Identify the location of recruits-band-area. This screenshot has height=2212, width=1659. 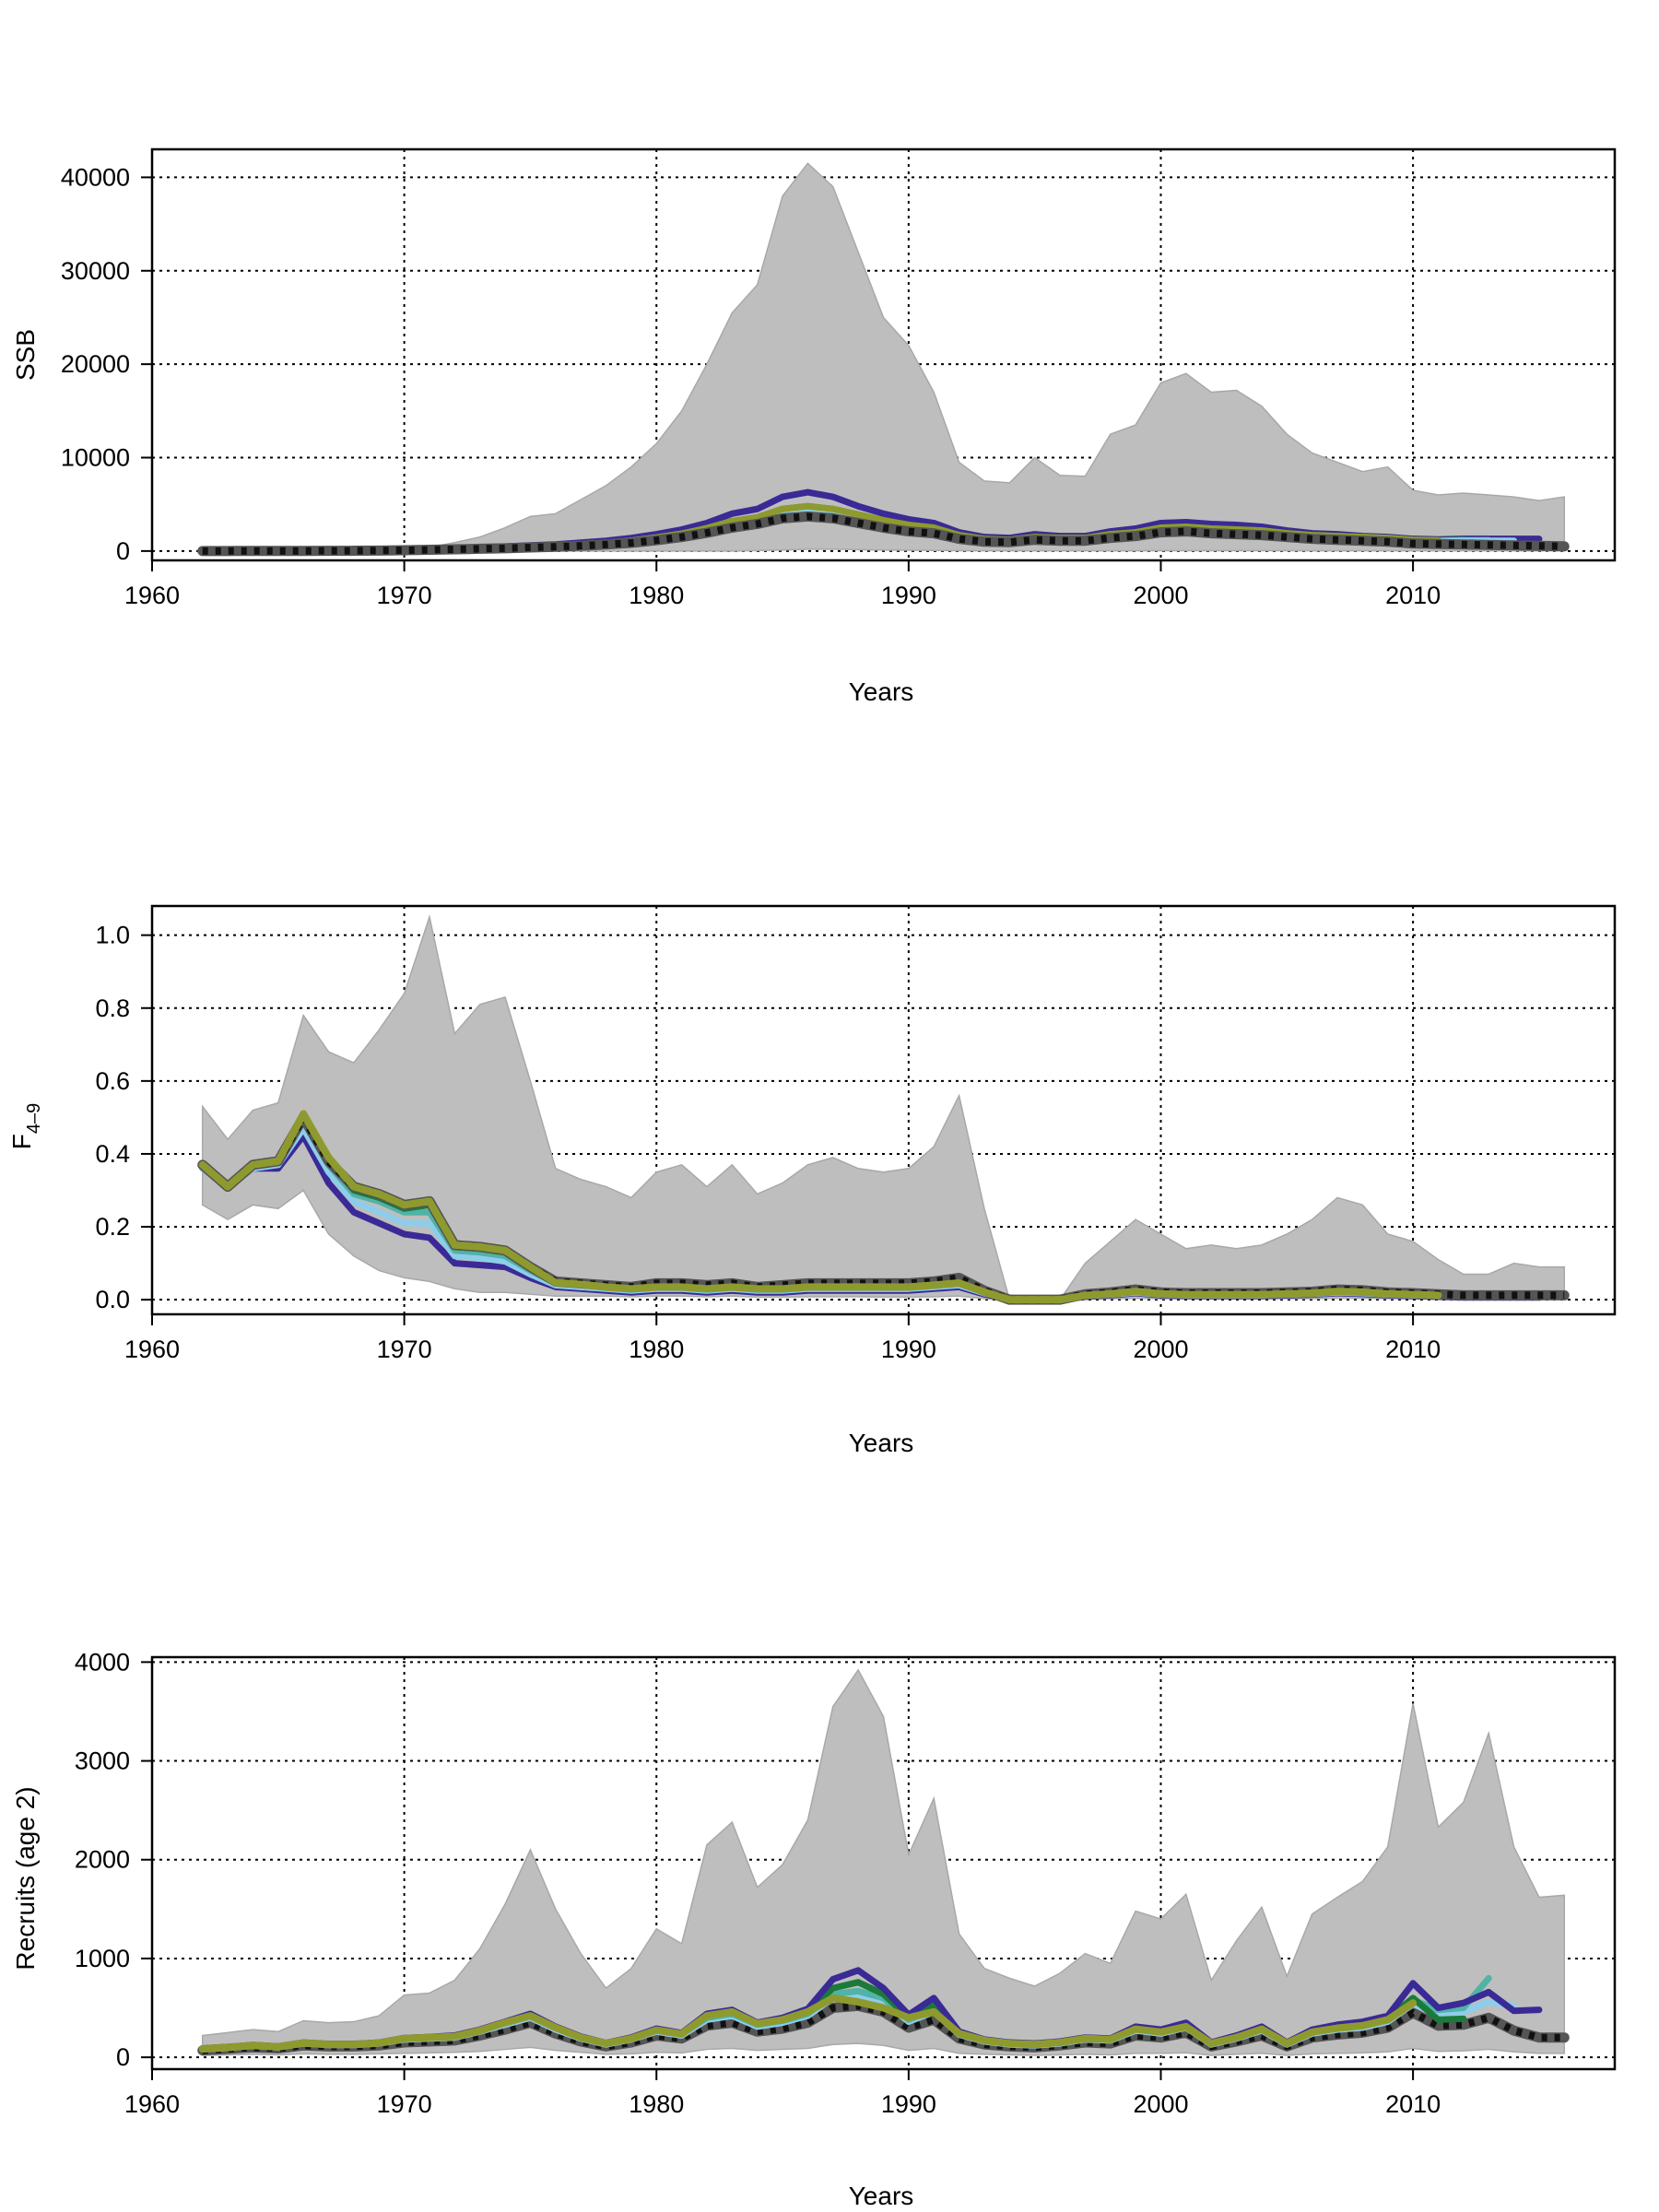
(883, 1862).